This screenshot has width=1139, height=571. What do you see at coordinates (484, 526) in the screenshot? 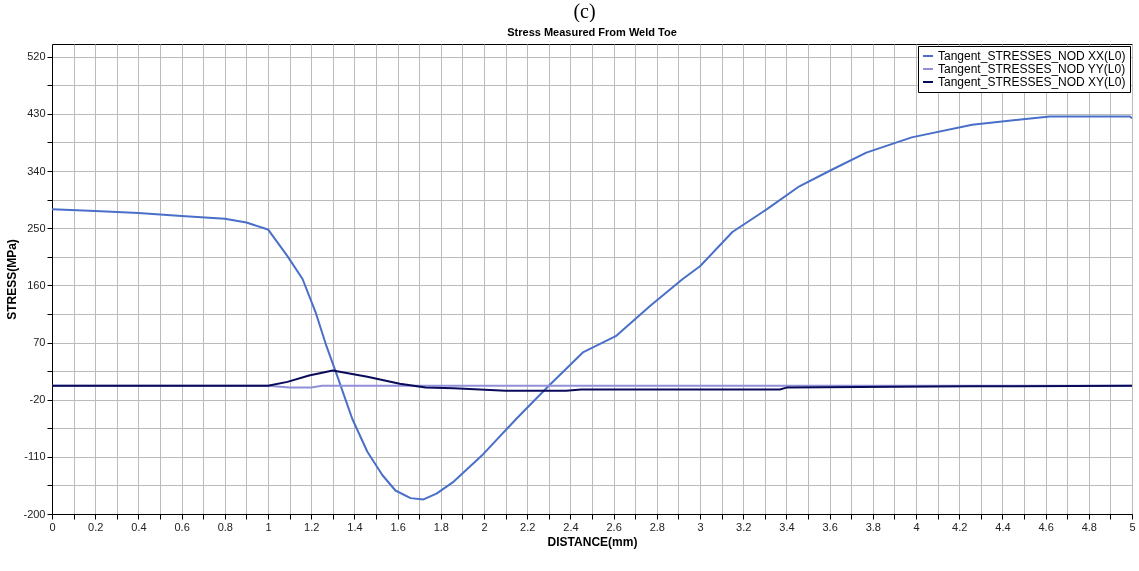
I see `x-tick-label: 2` at bounding box center [484, 526].